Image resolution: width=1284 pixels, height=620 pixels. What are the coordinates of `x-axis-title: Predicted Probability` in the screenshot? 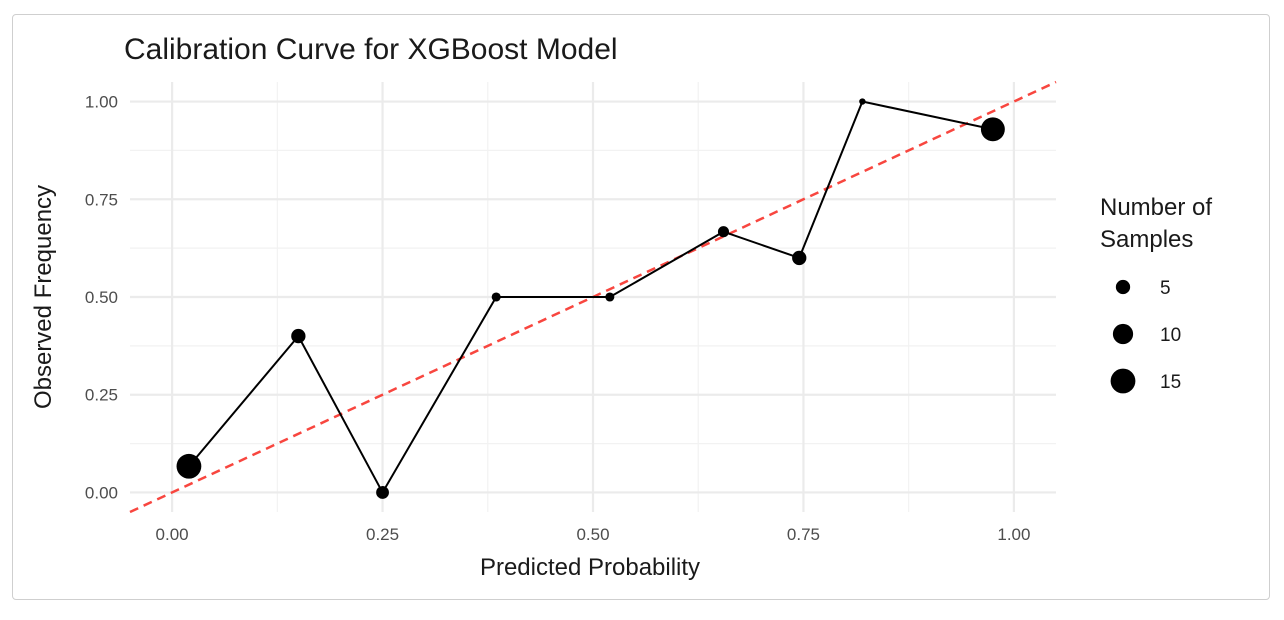 It's located at (590, 567).